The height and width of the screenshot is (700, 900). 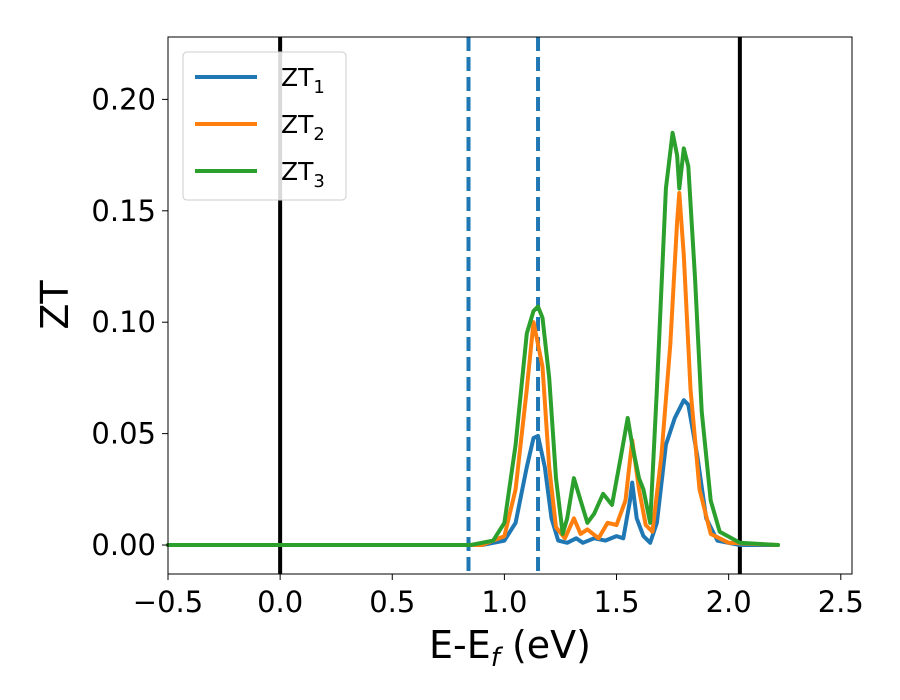 What do you see at coordinates (55, 305) in the screenshot?
I see `y-axis-label: ZT` at bounding box center [55, 305].